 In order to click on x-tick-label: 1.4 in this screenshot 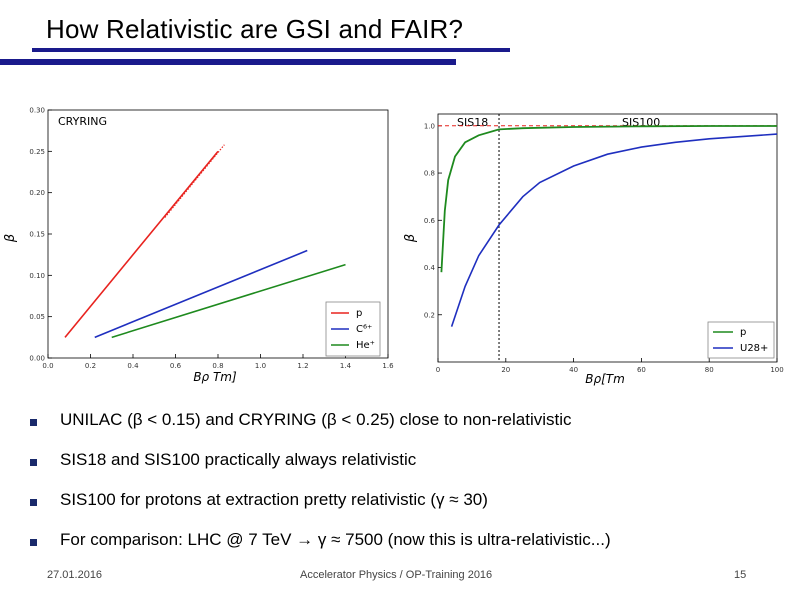, I will do `click(346, 366)`.